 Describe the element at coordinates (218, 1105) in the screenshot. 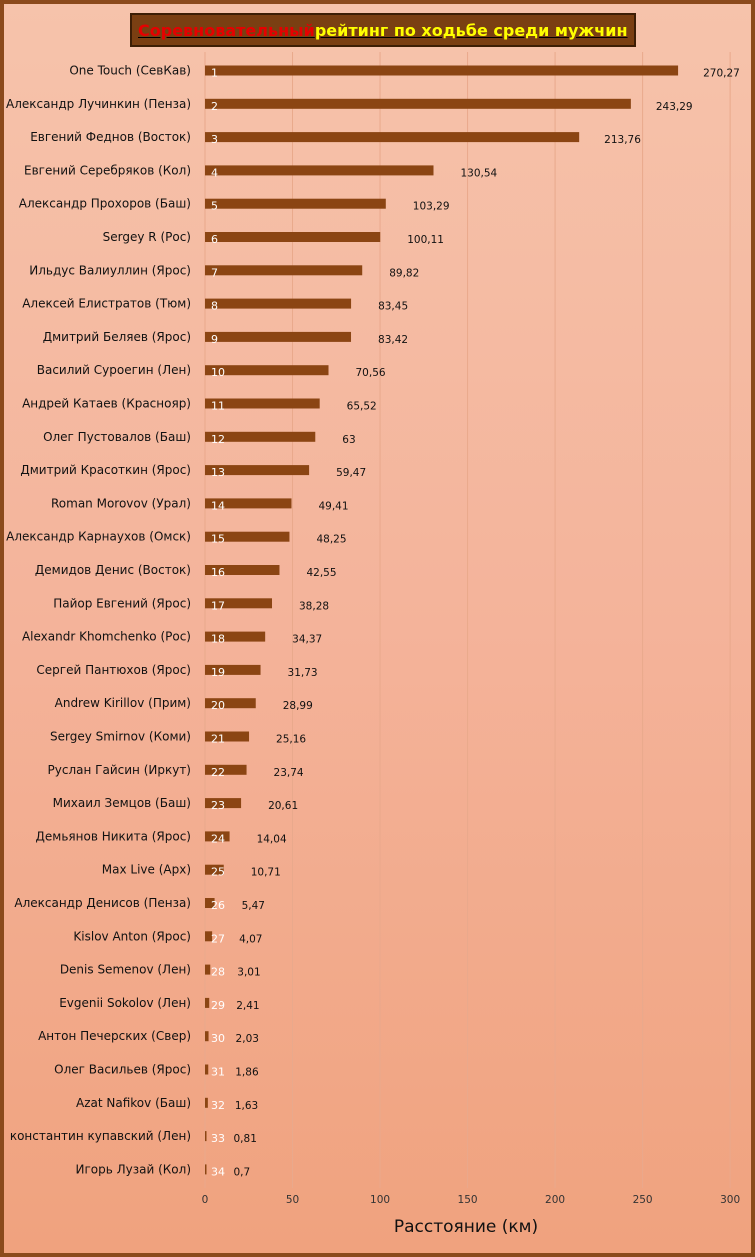

I see `rank-label: 32` at that location.